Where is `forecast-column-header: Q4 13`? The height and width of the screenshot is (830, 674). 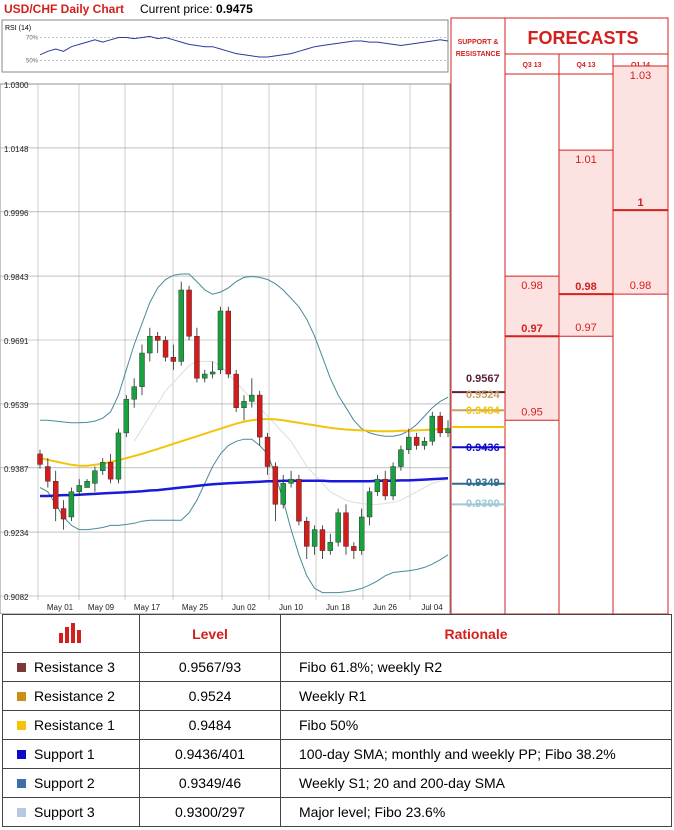
forecast-column-header: Q4 13 is located at coordinates (585, 65).